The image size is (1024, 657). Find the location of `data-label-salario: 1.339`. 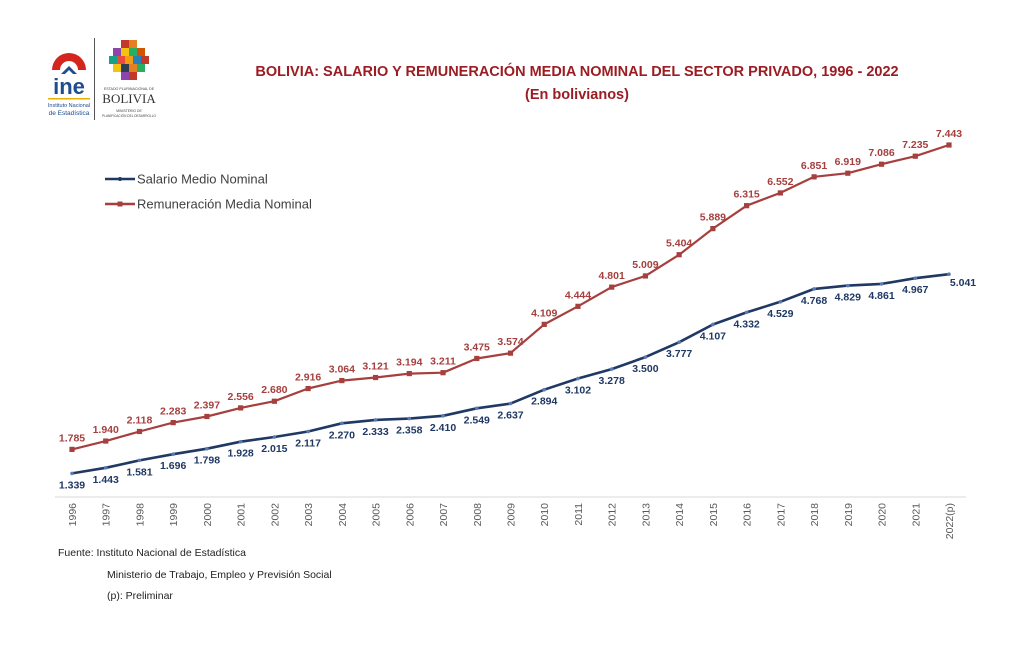

data-label-salario: 1.339 is located at coordinates (72, 485).